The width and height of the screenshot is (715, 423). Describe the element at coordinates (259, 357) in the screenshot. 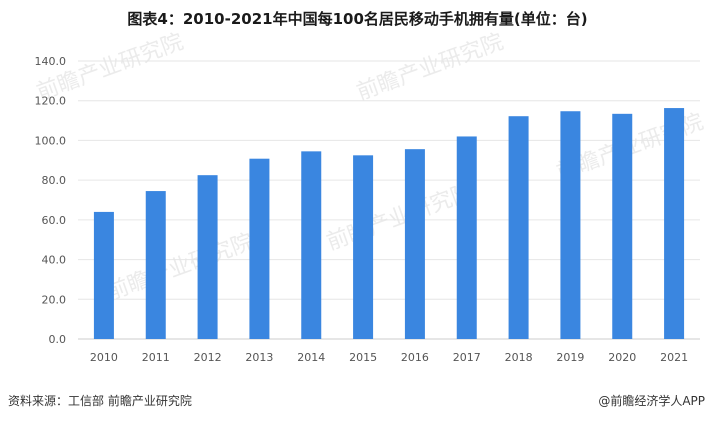

I see `x-tick-label: 2013` at that location.